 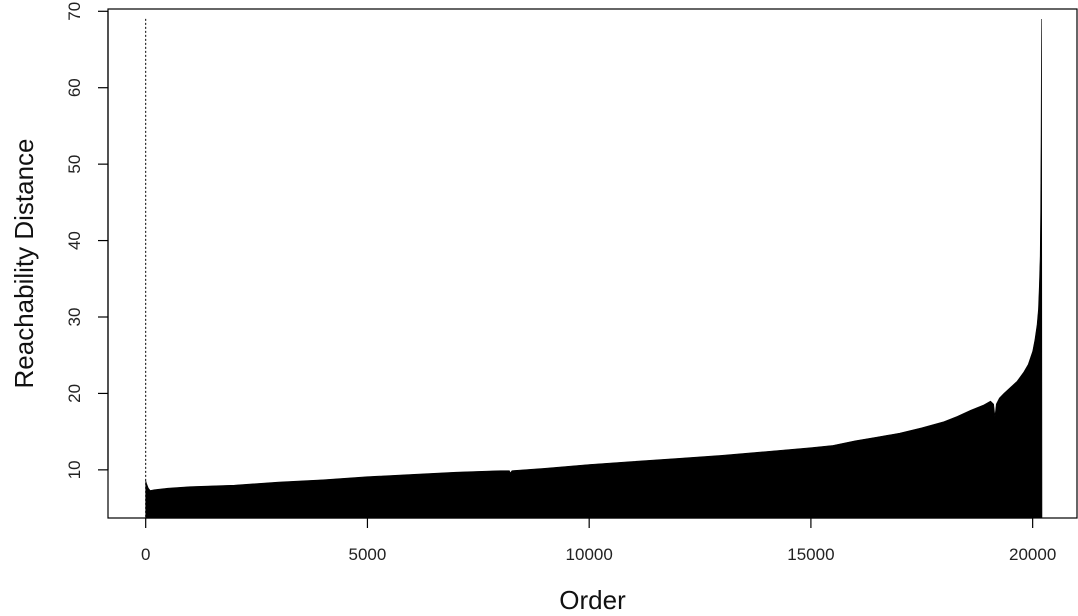 What do you see at coordinates (74, 469) in the screenshot?
I see `y-tick-label: 10` at bounding box center [74, 469].